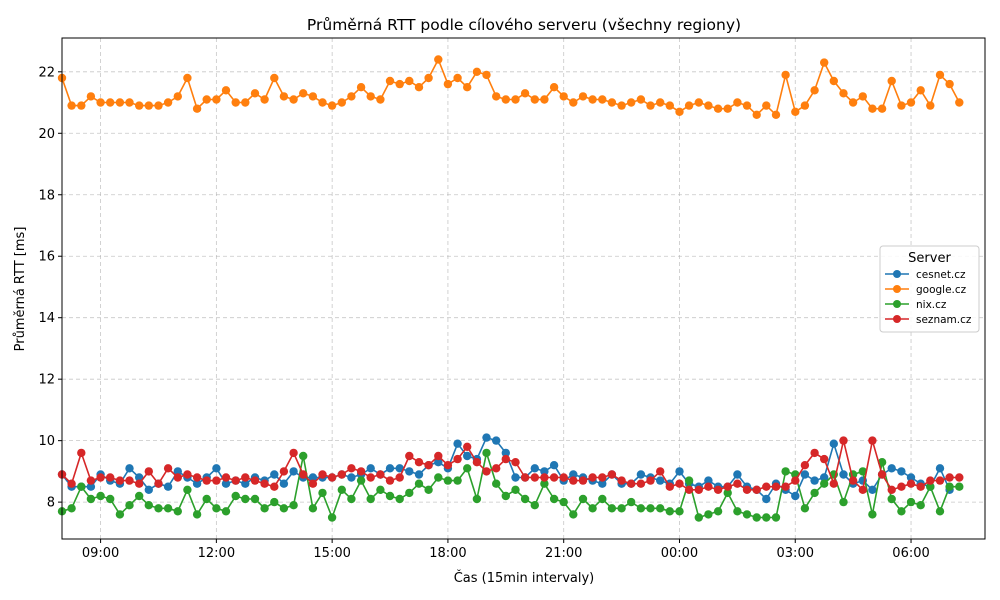 The width and height of the screenshot is (1000, 600). I want to click on x-tick-label: 12:00, so click(216, 553).